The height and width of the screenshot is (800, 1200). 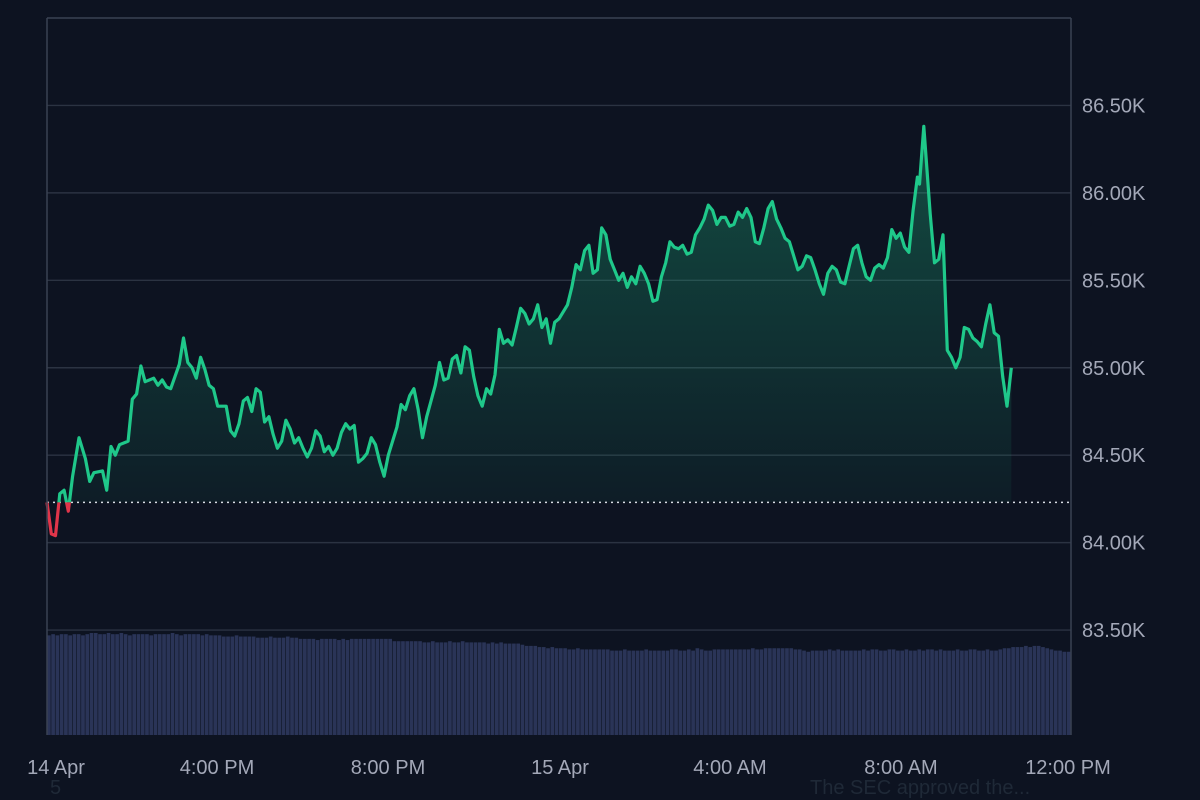 What do you see at coordinates (56, 768) in the screenshot?
I see `x-tick-label: 14 Apr` at bounding box center [56, 768].